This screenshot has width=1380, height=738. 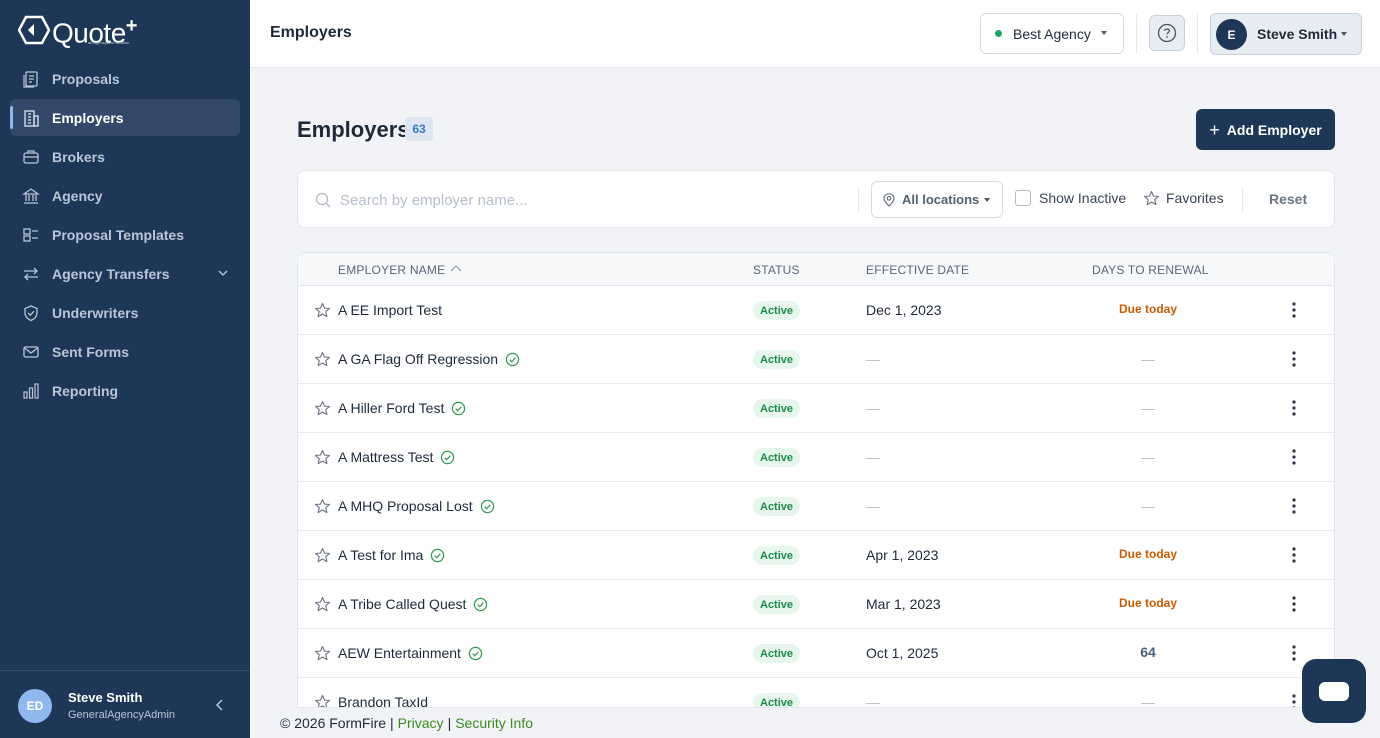 I want to click on bank-icon, so click(x=31, y=196).